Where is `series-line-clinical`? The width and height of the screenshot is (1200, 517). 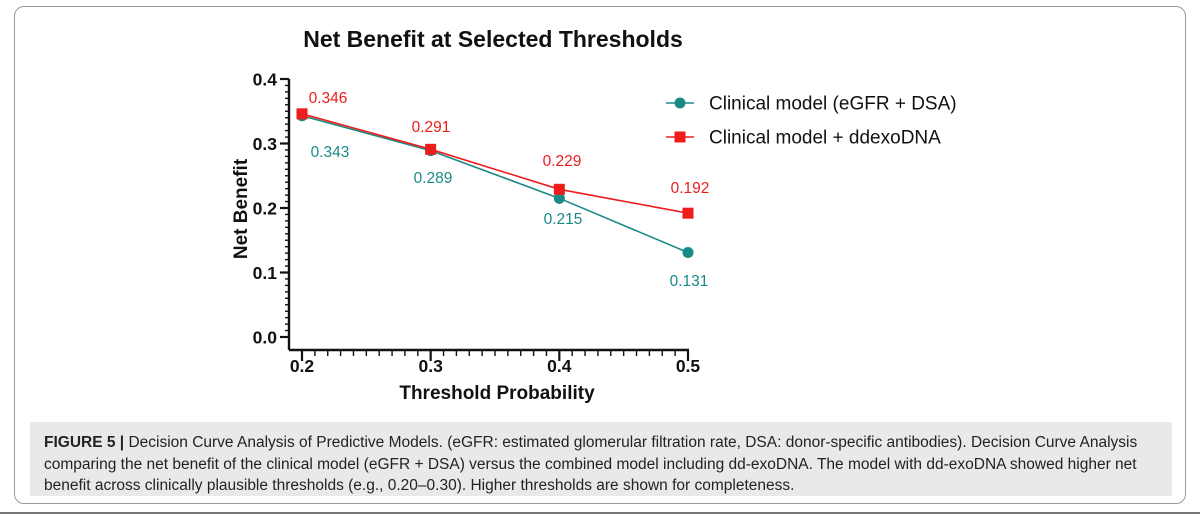
series-line-clinical is located at coordinates (495, 184).